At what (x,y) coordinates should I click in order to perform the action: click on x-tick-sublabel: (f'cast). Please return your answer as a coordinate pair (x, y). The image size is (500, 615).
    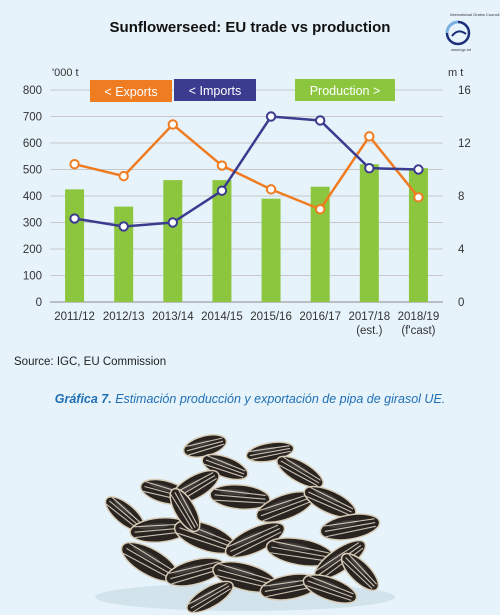
    Looking at the image, I should click on (418, 331).